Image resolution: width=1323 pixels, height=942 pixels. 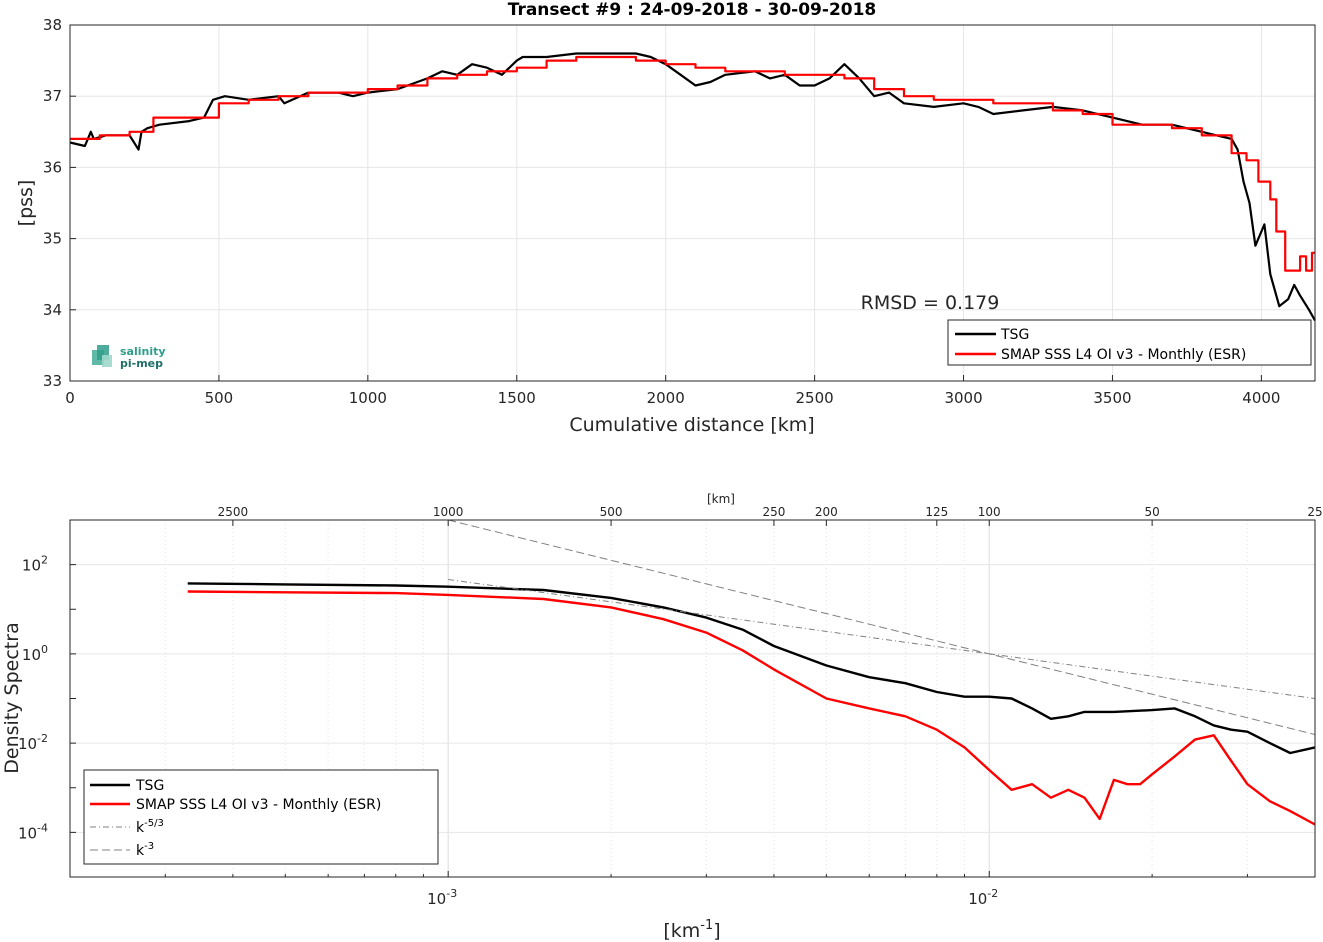 What do you see at coordinates (33, 742) in the screenshot?
I see `y-tick-label: 10⁻²` at bounding box center [33, 742].